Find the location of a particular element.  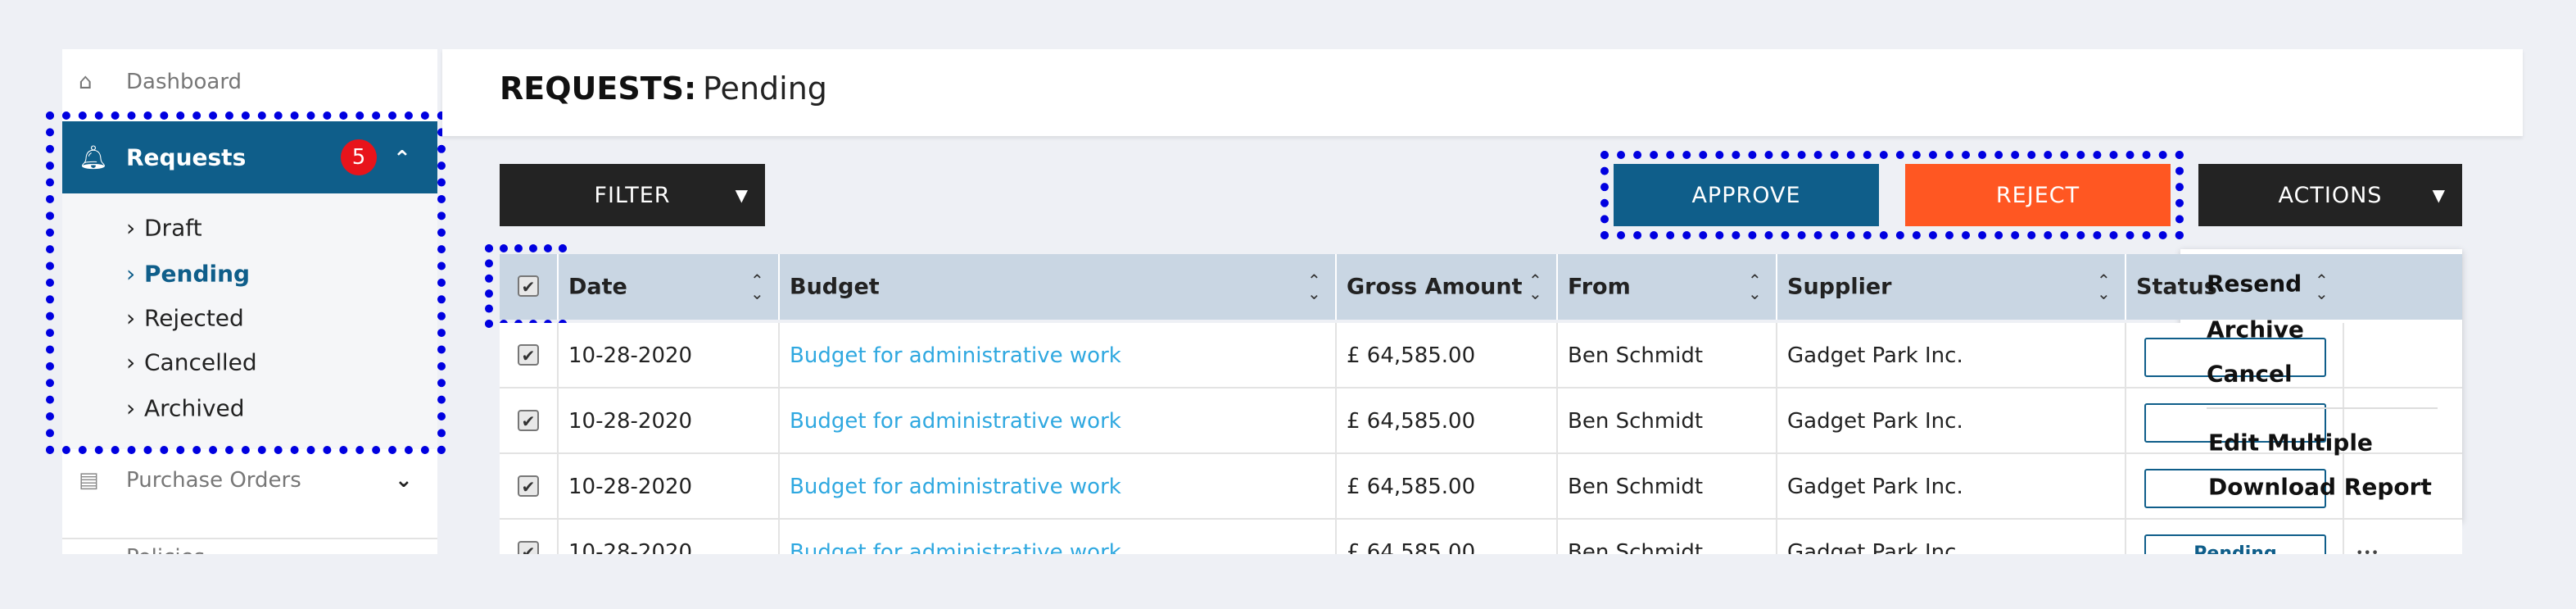

actions-button: ACTIONS ▼ is located at coordinates (2330, 195).